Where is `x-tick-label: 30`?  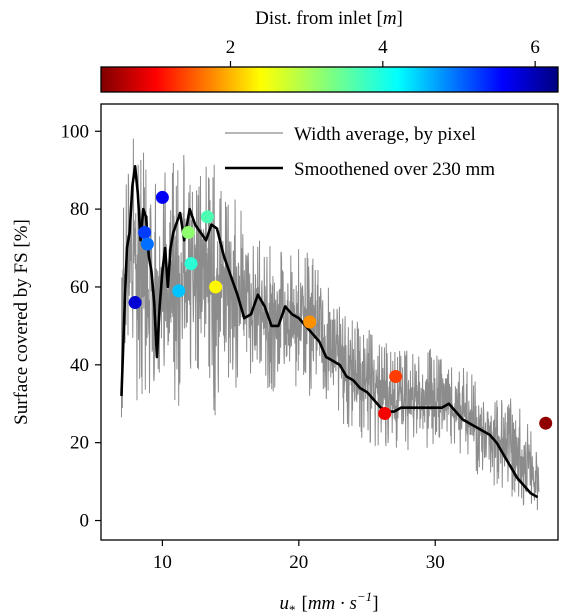 x-tick-label: 30 is located at coordinates (435, 562).